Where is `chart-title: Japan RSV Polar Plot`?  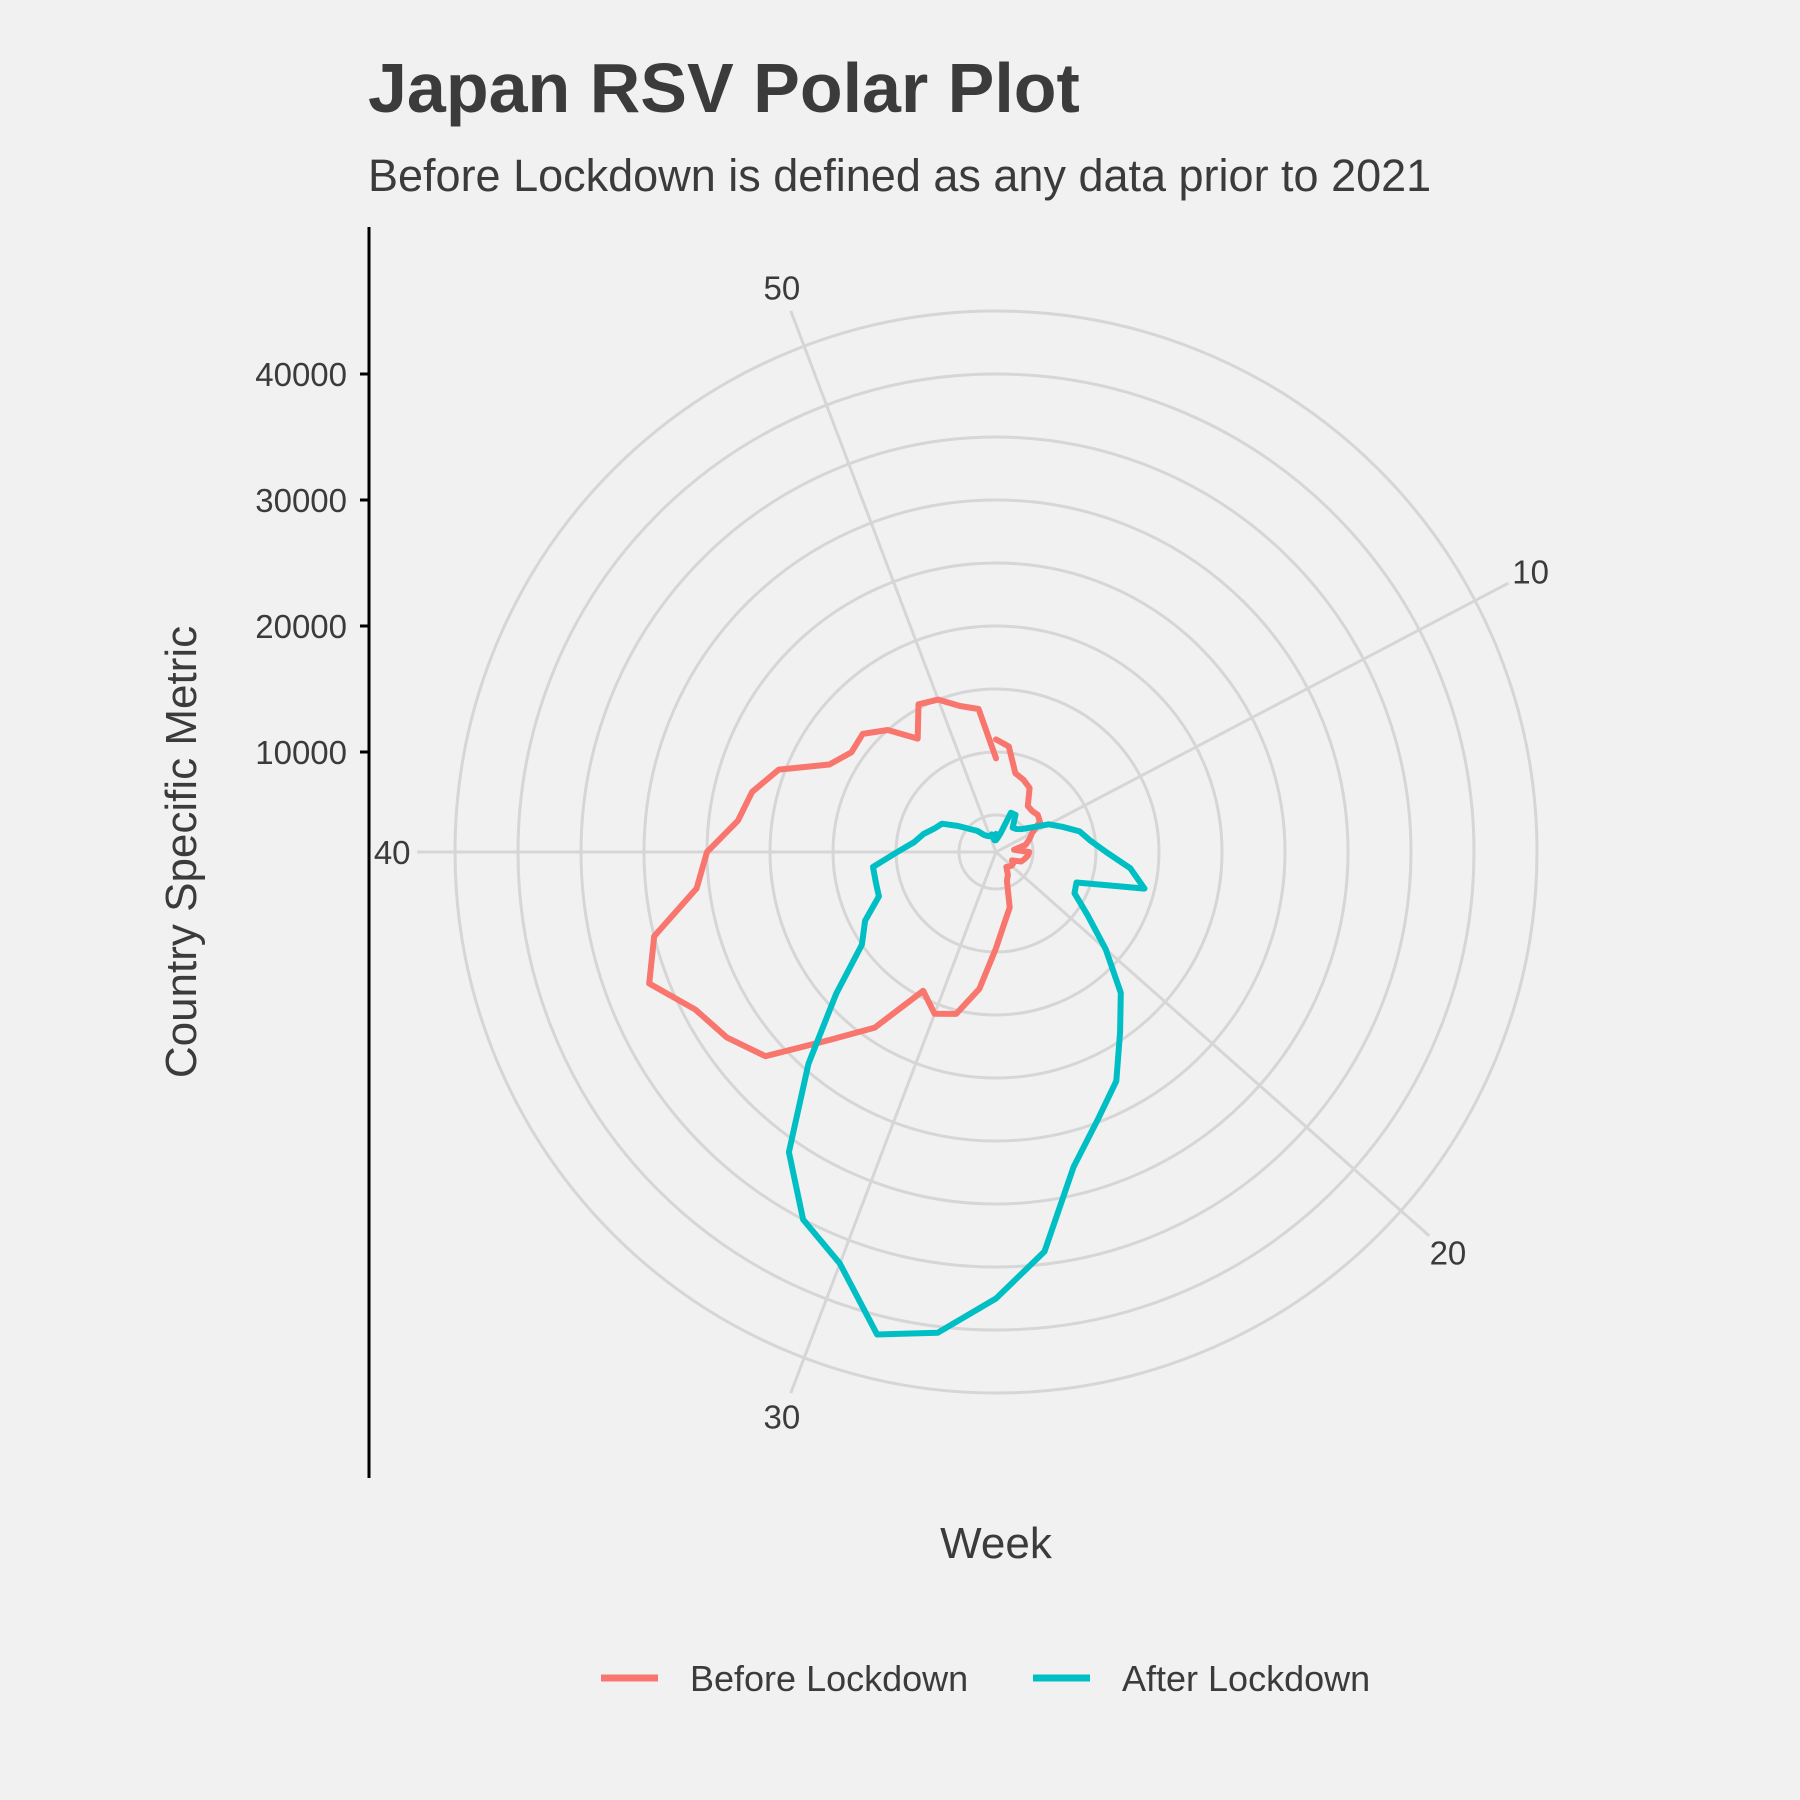
chart-title: Japan RSV Polar Plot is located at coordinates (724, 88).